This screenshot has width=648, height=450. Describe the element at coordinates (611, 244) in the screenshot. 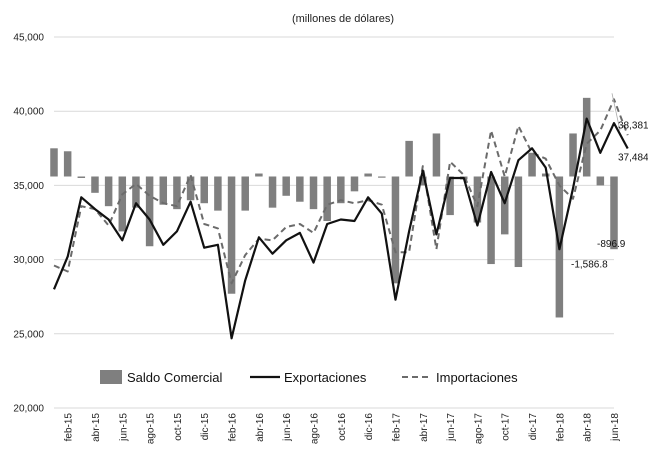

I see `annotation-saldo-last: -896.9` at that location.